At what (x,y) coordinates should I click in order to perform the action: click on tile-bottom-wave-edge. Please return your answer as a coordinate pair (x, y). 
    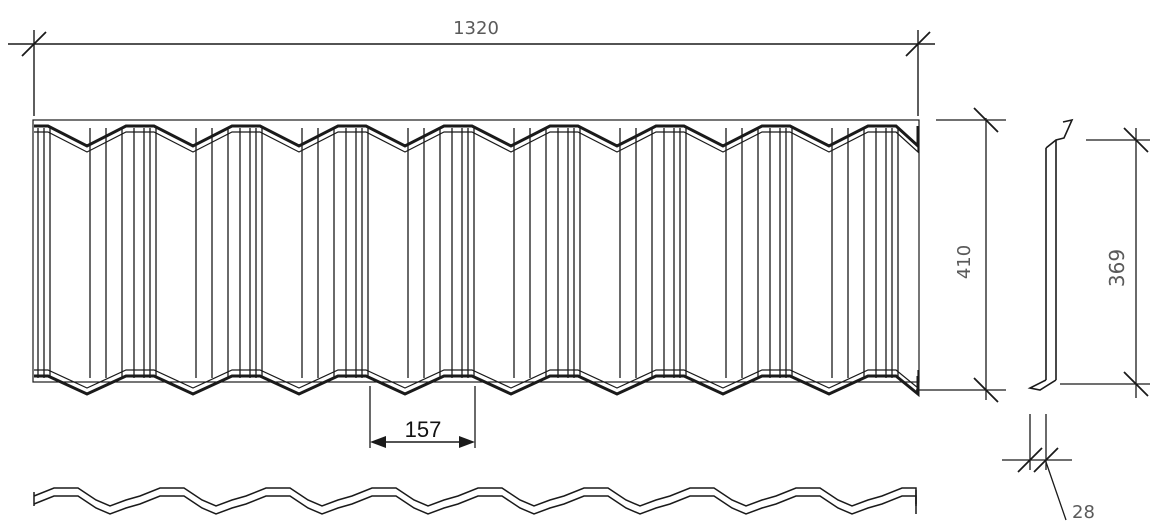
    Looking at the image, I should click on (477, 386).